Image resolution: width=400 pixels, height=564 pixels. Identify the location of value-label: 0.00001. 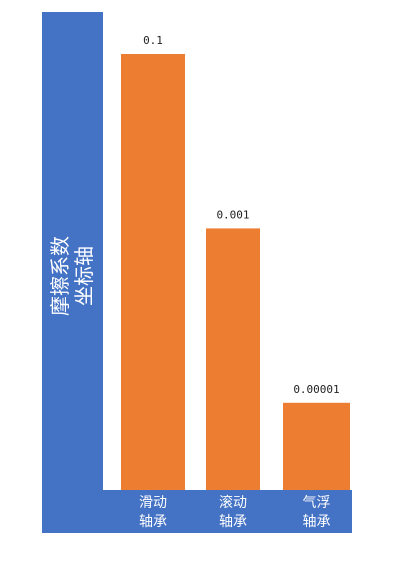
(316, 389).